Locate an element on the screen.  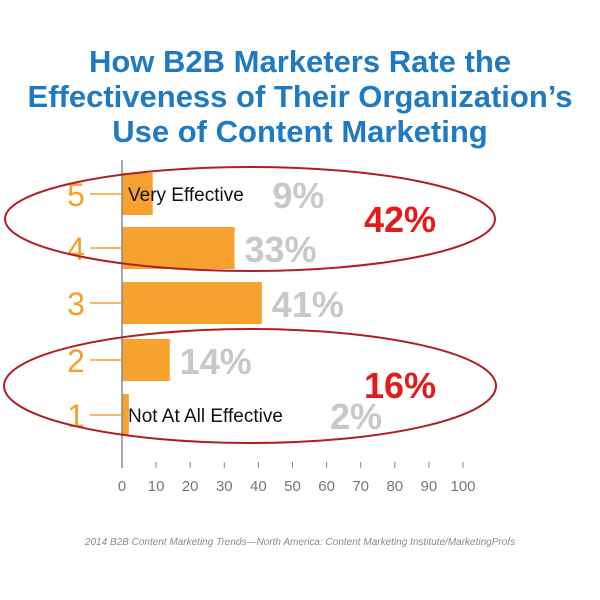
rating-label-5: 5 is located at coordinates (76, 195).